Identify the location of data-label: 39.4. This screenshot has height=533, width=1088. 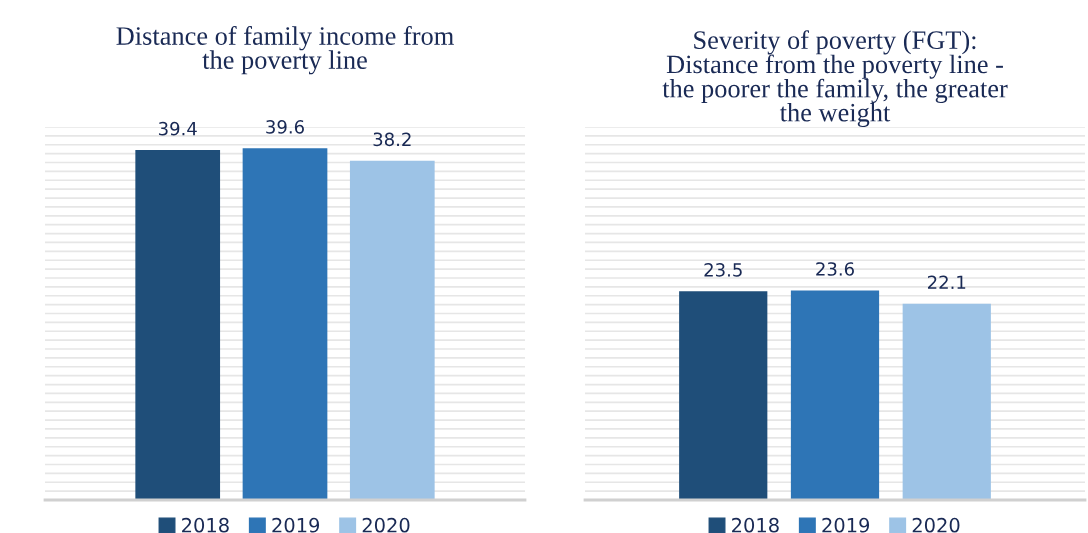
(177, 128).